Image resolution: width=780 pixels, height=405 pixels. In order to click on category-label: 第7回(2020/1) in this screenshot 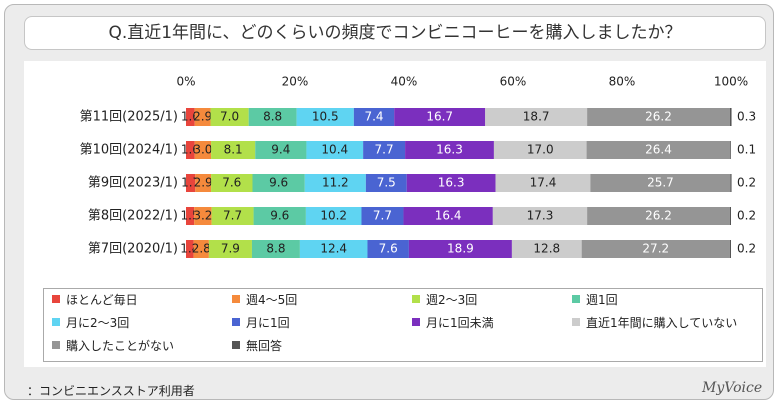, I will do `click(133, 249)`.